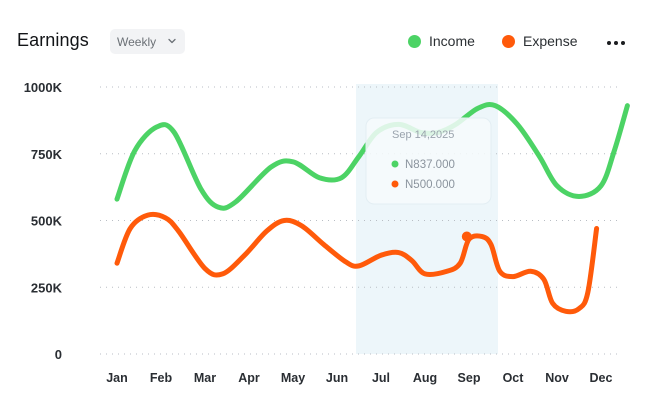  What do you see at coordinates (172, 41) in the screenshot?
I see `chevron-down-icon` at bounding box center [172, 41].